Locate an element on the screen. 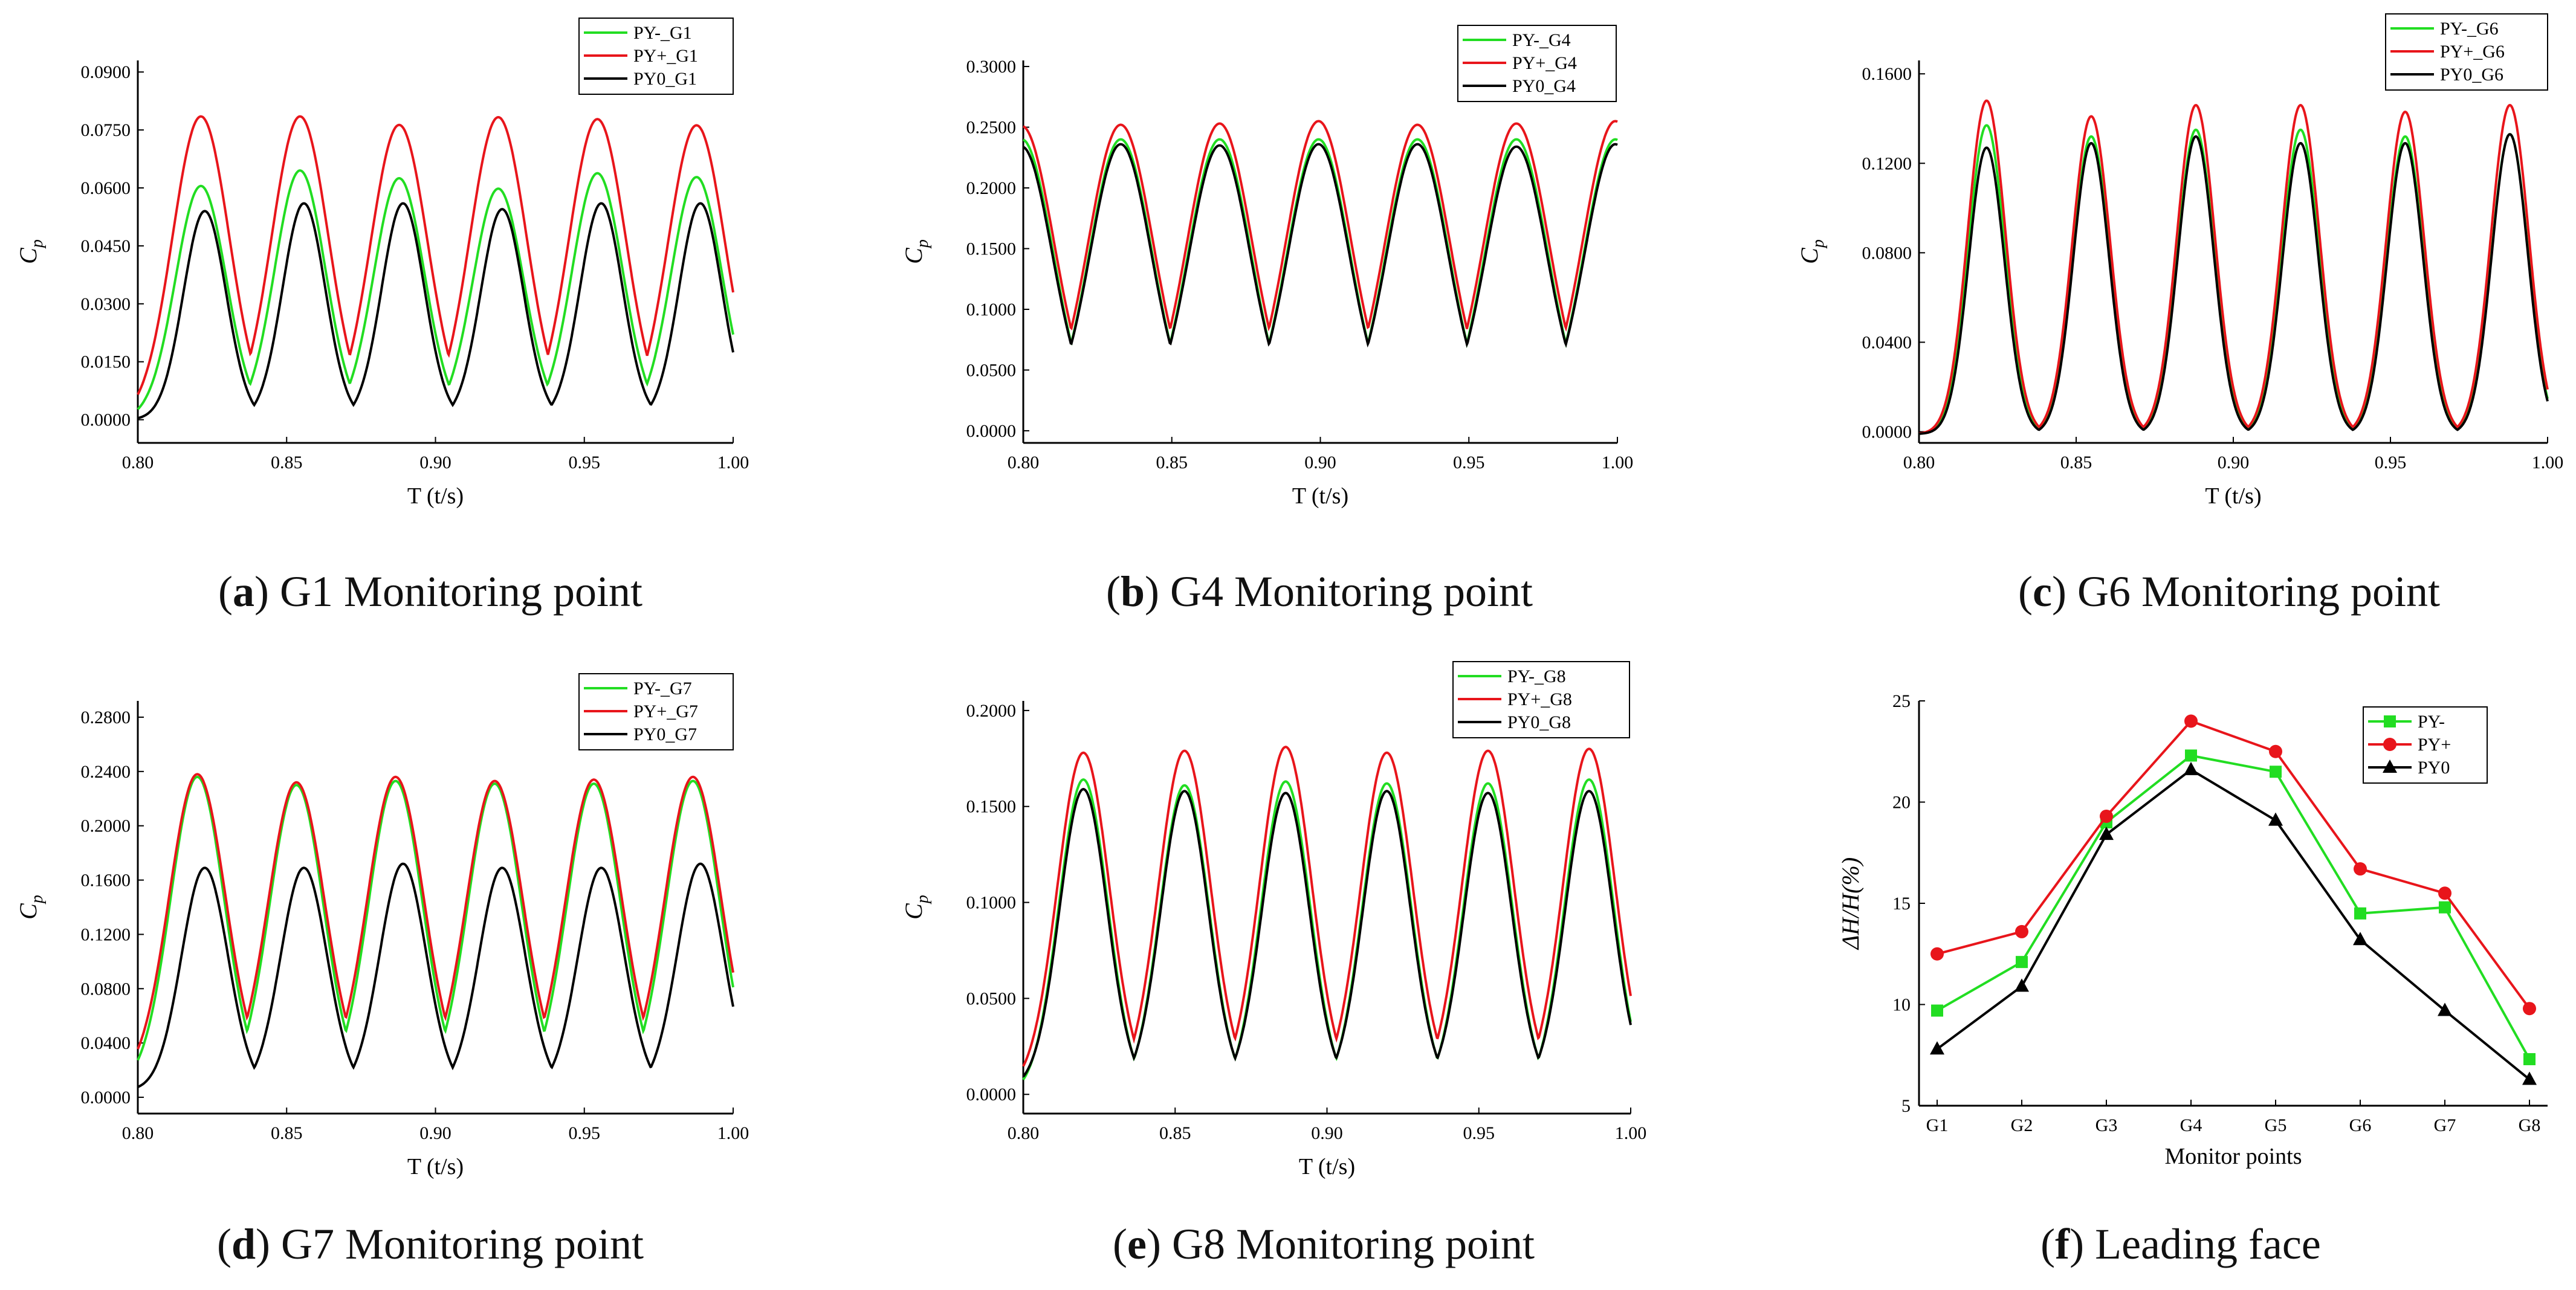 The height and width of the screenshot is (1290, 2576). panel-caption: (f) Leading face is located at coordinates (2180, 1244).